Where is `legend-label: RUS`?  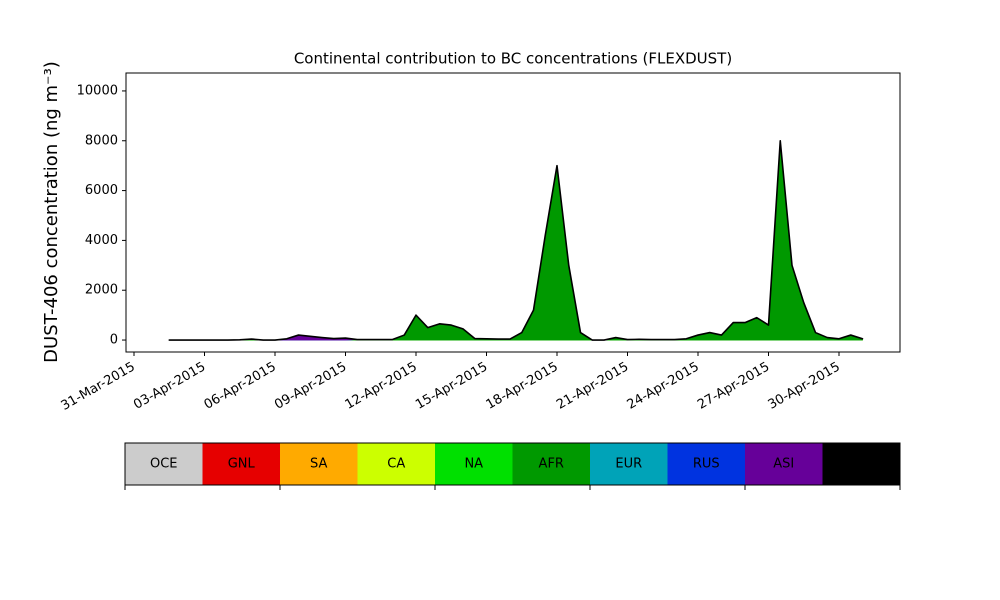 legend-label: RUS is located at coordinates (706, 464).